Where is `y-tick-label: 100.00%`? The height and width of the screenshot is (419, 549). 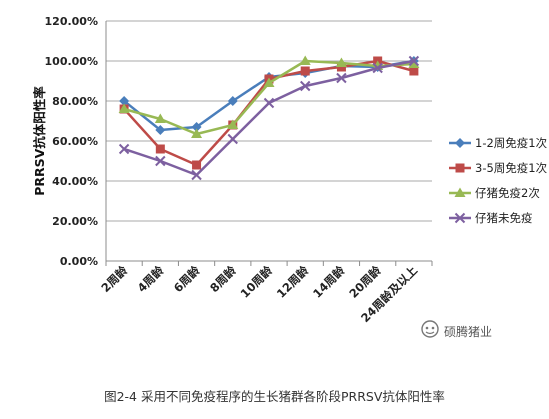 y-tick-label: 100.00% is located at coordinates (71, 61).